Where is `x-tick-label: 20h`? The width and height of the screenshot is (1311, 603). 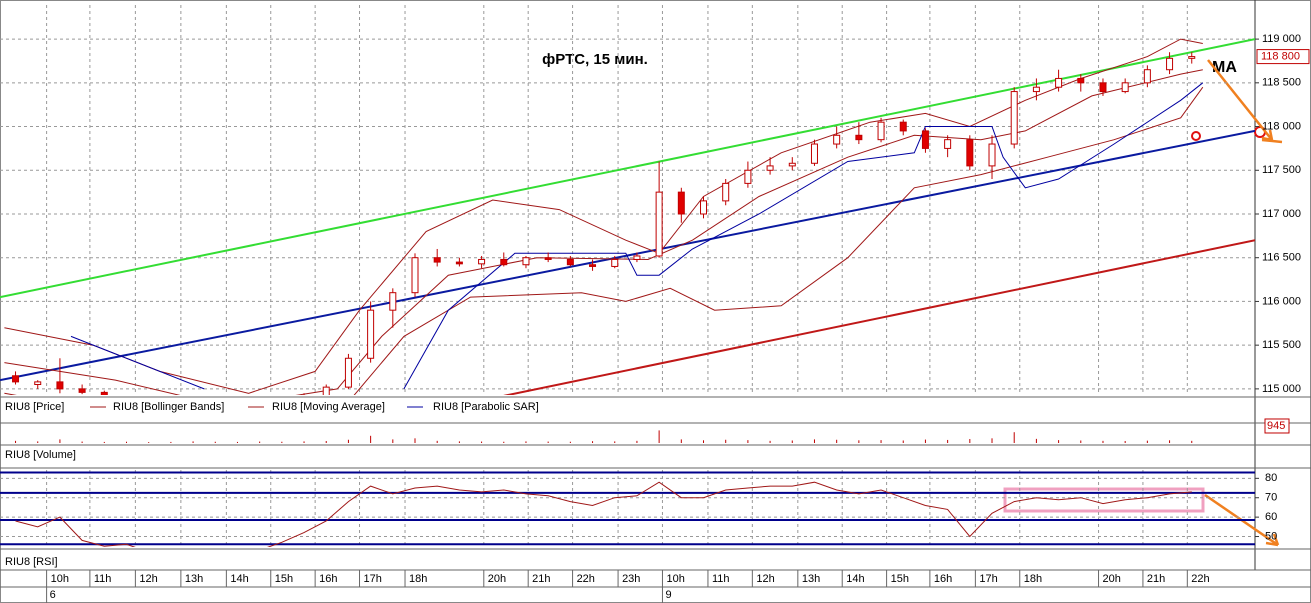 x-tick-label: 20h is located at coordinates (1112, 579).